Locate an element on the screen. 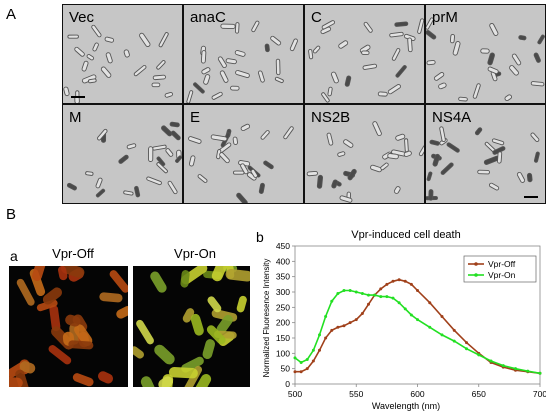 The width and height of the screenshot is (550, 418). fluorescence-image-off is located at coordinates (68, 326).